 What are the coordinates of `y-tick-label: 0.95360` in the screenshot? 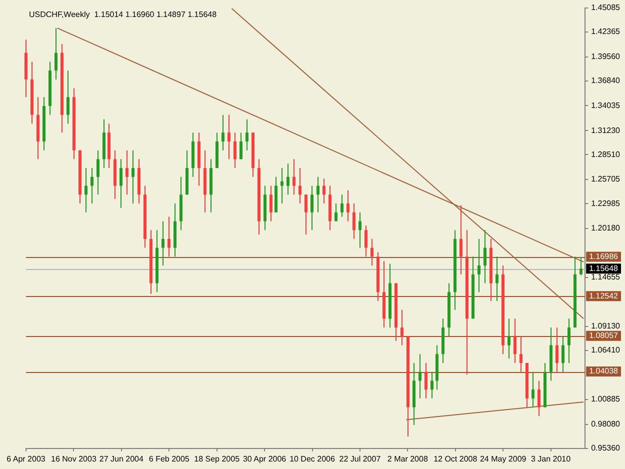 It's located at (606, 448).